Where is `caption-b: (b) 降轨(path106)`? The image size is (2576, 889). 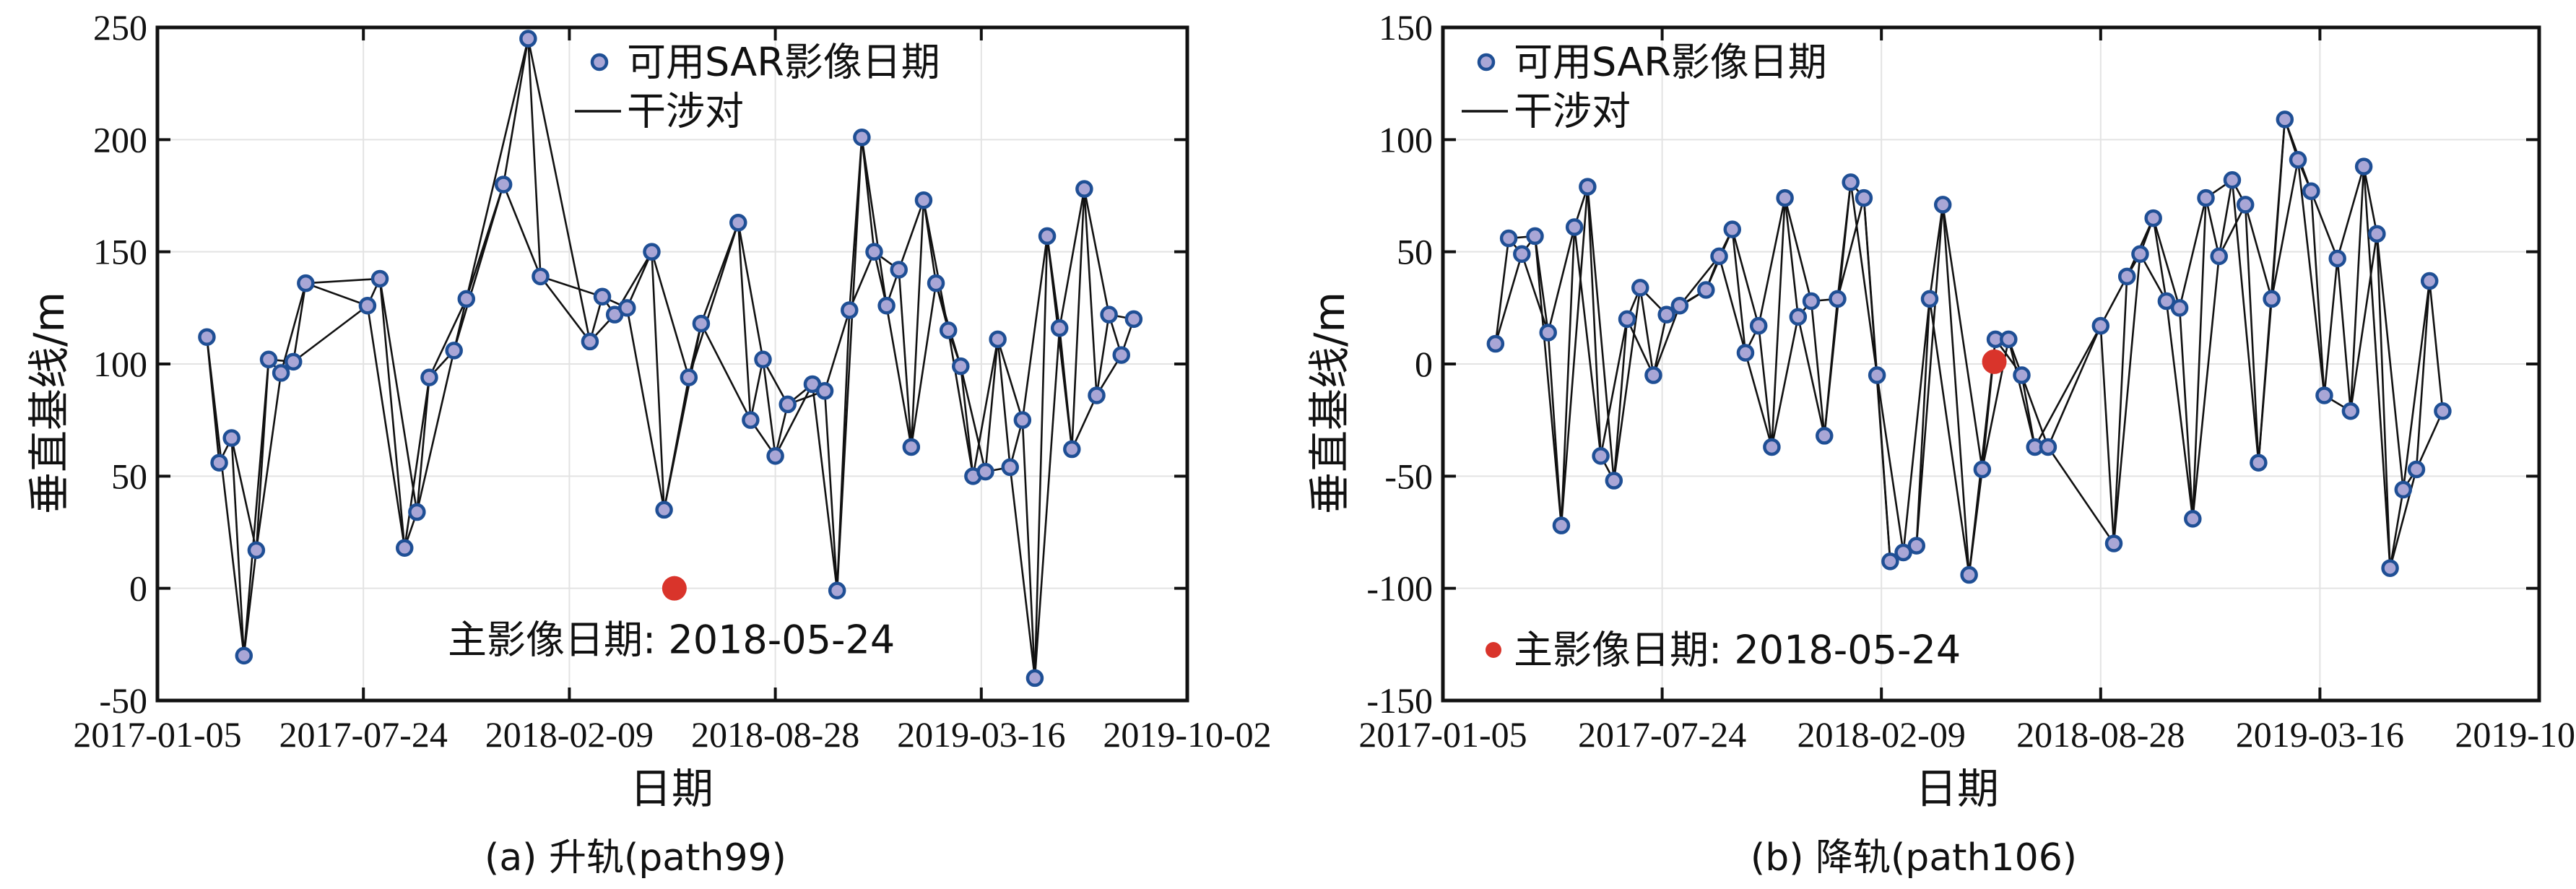
caption-b: (b) 降轨(path106) is located at coordinates (1914, 858).